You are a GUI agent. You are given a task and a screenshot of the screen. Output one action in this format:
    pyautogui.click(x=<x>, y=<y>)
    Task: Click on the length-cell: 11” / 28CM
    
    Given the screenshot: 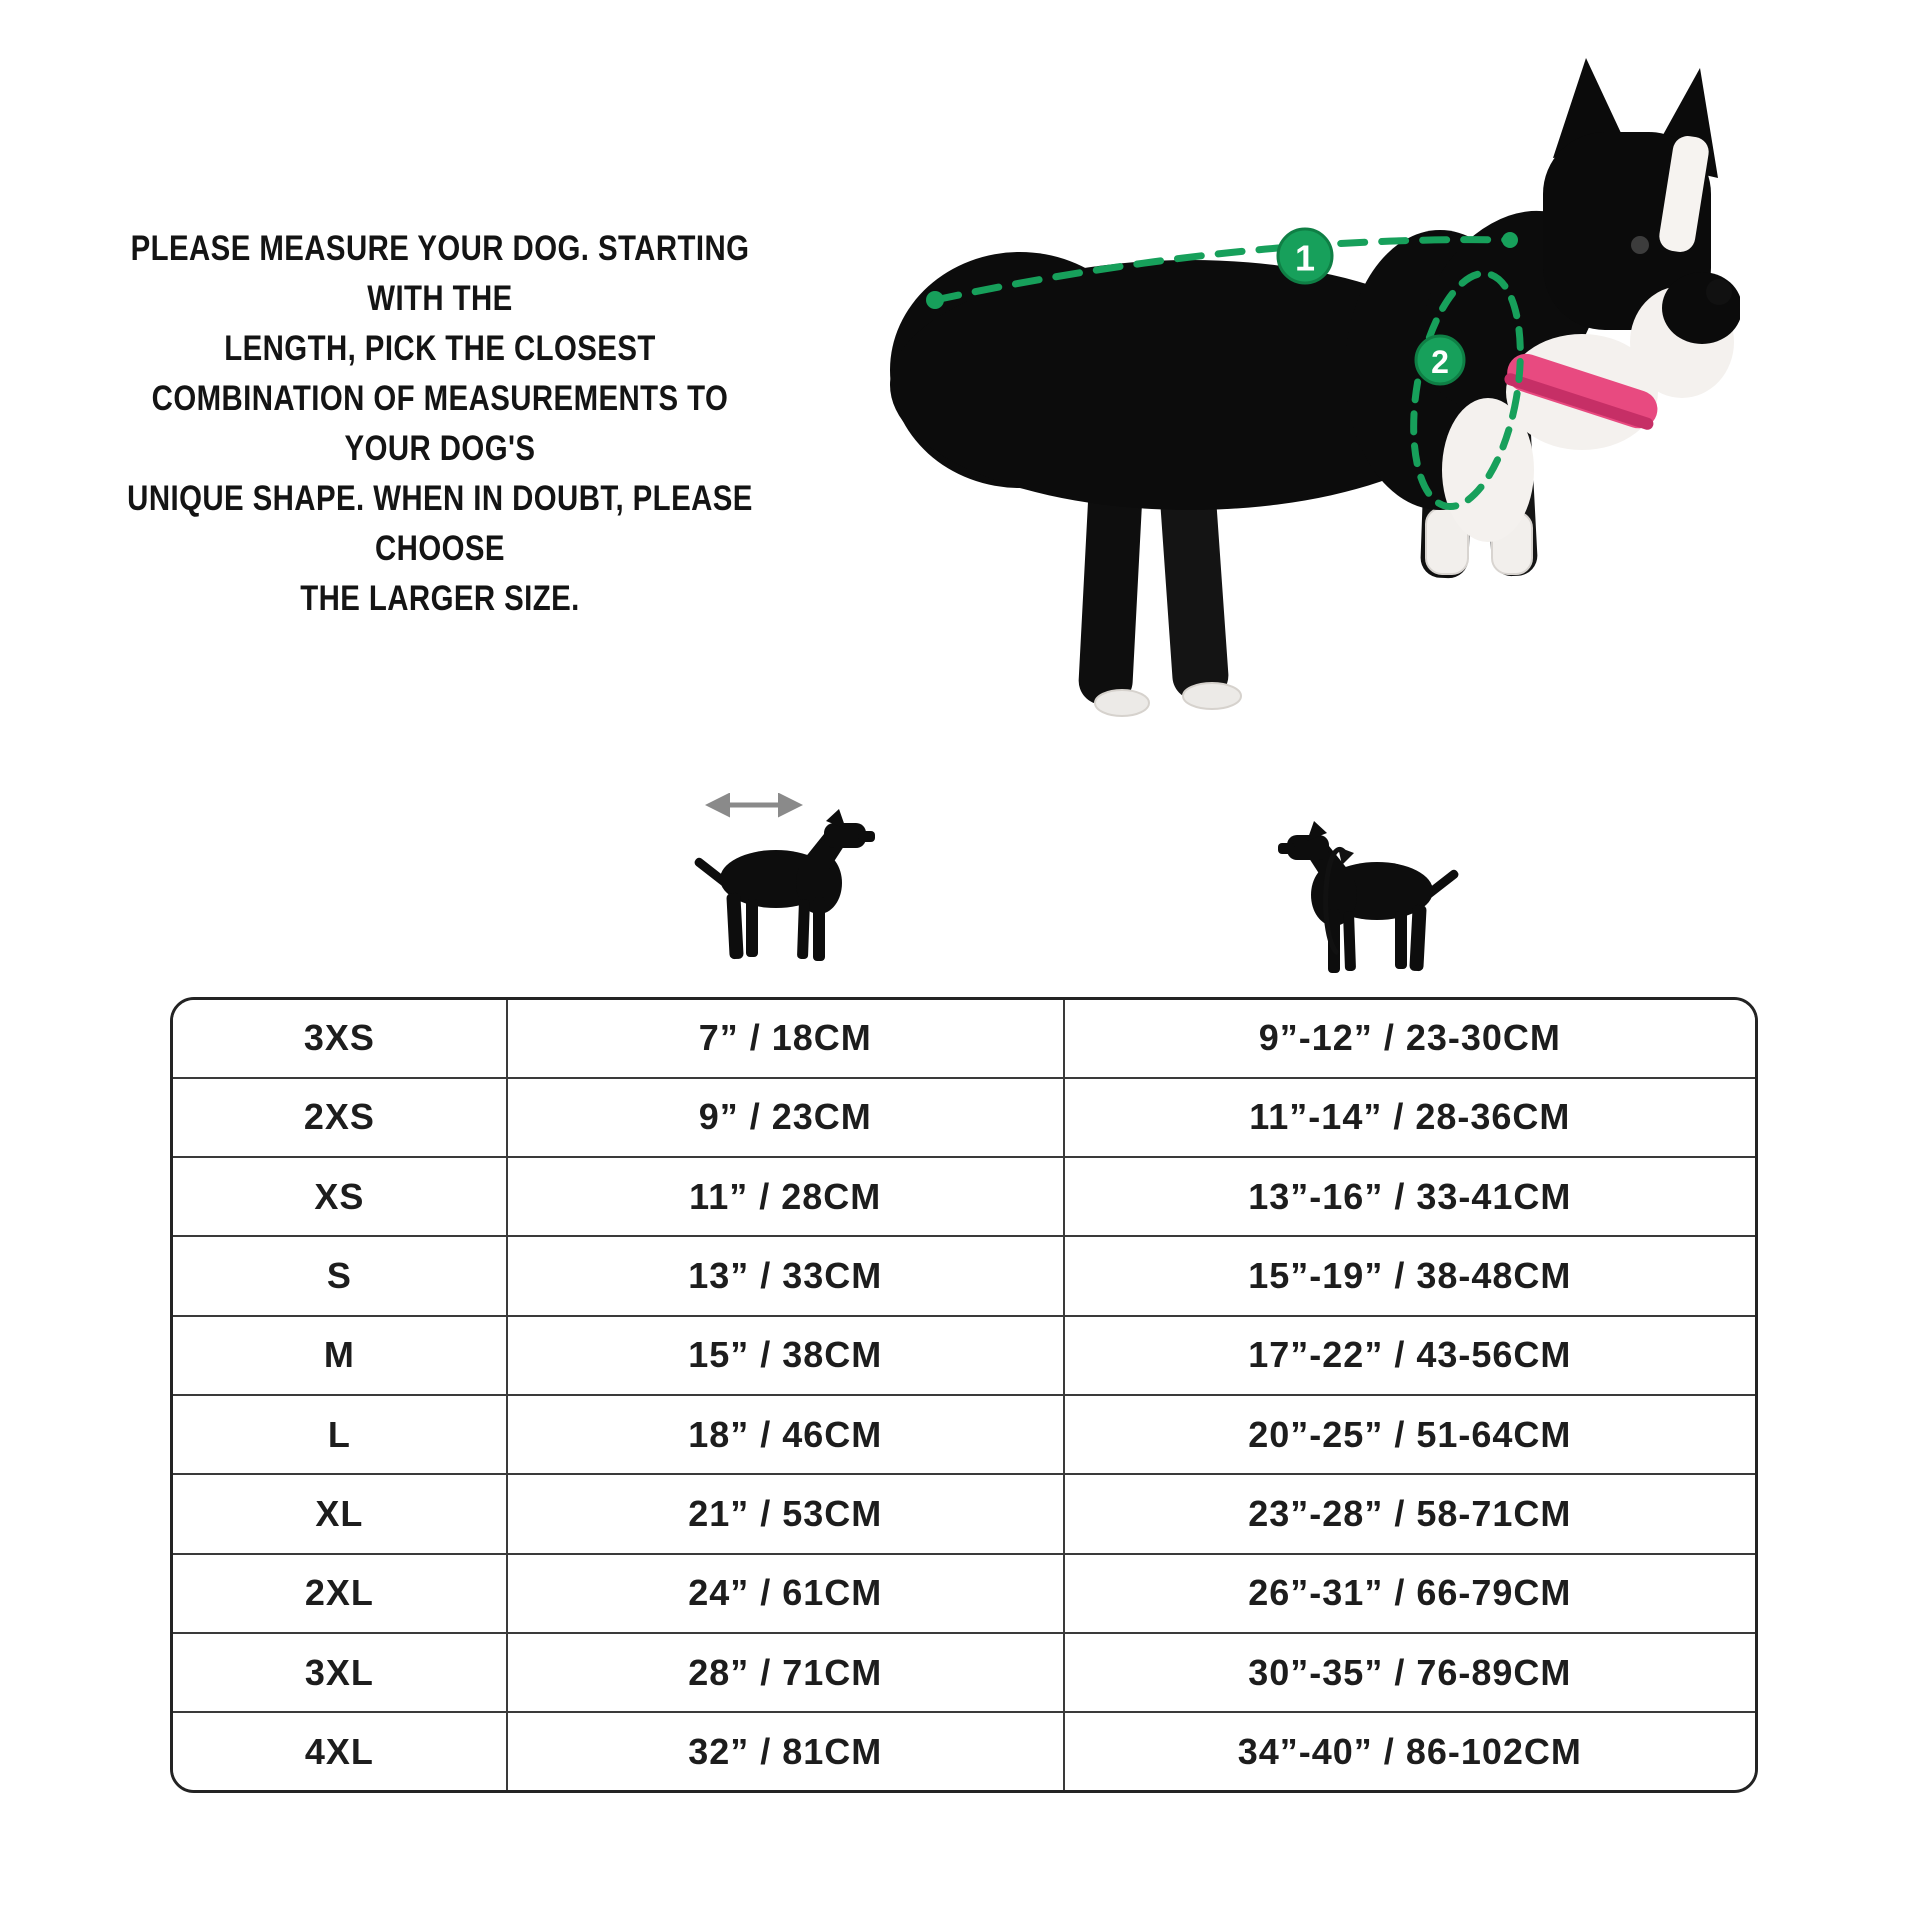 What is the action you would take?
    pyautogui.click(x=784, y=1196)
    